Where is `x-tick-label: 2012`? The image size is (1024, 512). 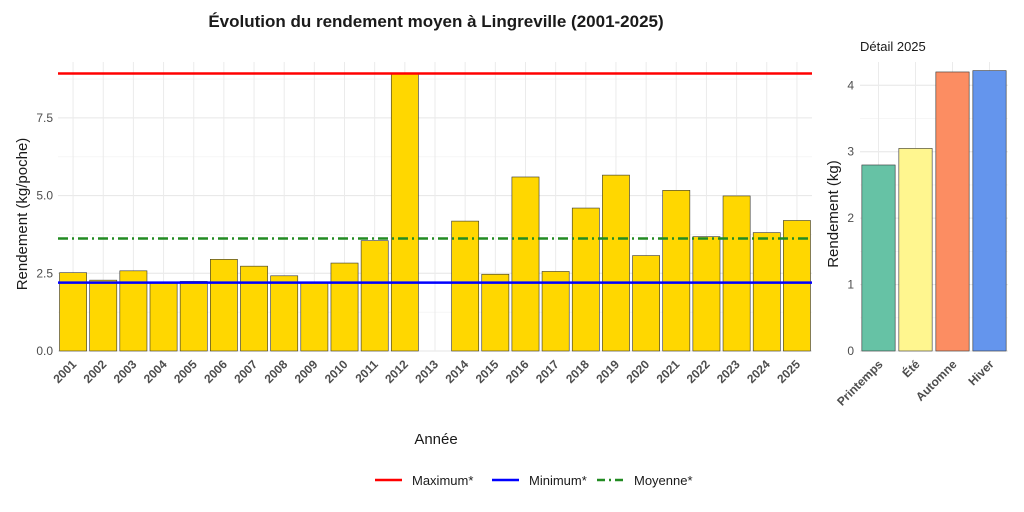
x-tick-label: 2012 is located at coordinates (396, 371).